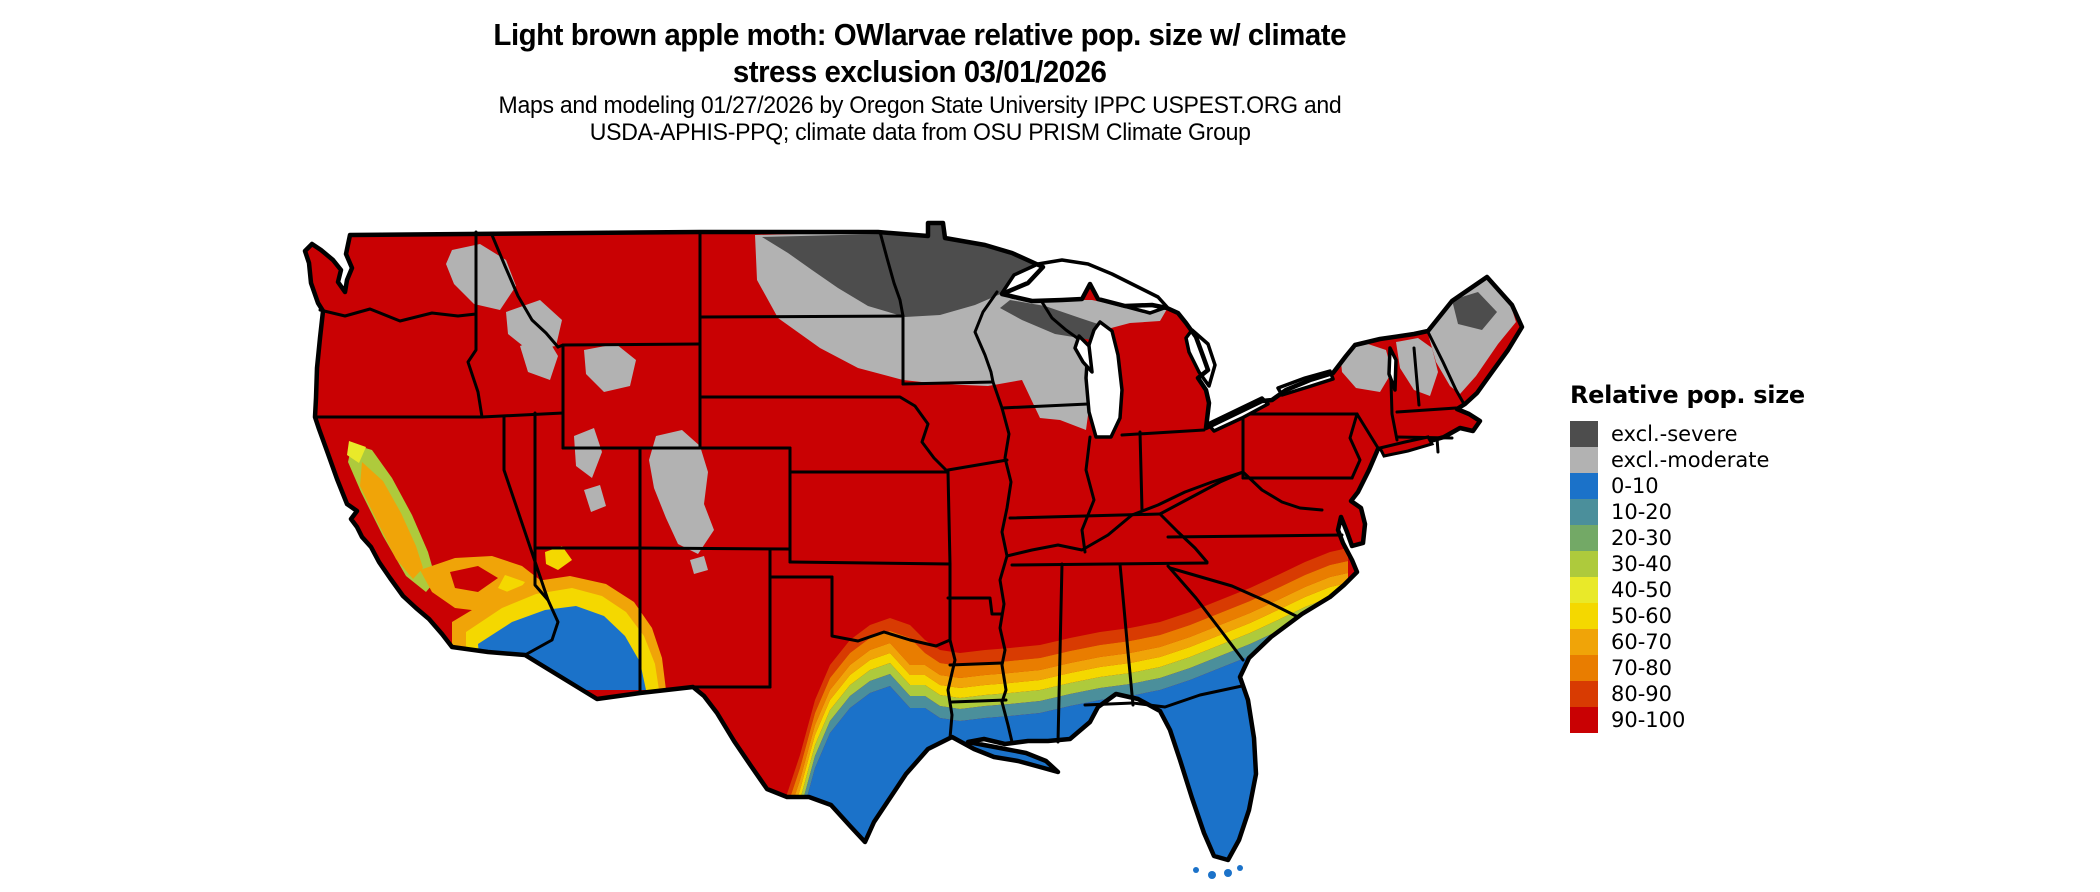  I want to click on florida-keys, so click(1218, 872).